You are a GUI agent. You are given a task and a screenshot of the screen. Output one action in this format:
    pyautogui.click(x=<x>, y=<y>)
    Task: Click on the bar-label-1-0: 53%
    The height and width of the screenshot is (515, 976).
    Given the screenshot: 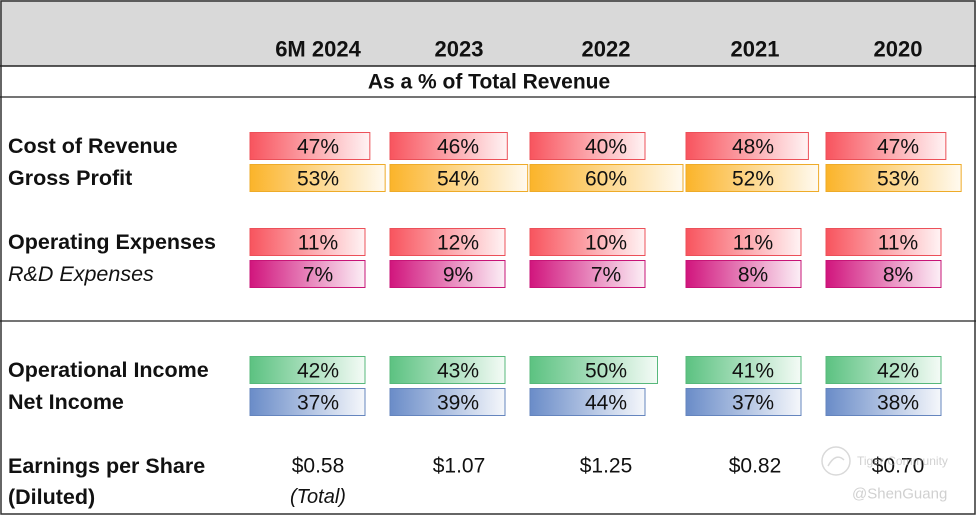 What is the action you would take?
    pyautogui.click(x=318, y=179)
    